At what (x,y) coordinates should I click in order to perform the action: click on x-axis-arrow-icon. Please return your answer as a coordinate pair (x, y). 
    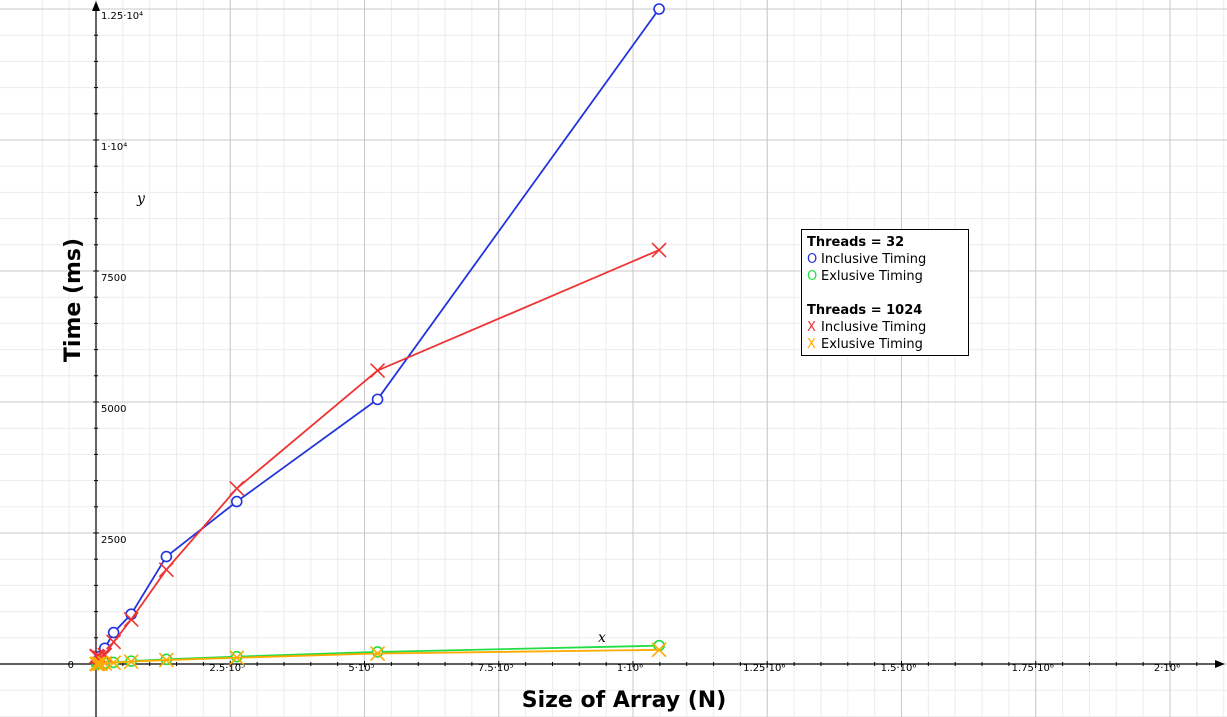
    Looking at the image, I should click on (1220, 664).